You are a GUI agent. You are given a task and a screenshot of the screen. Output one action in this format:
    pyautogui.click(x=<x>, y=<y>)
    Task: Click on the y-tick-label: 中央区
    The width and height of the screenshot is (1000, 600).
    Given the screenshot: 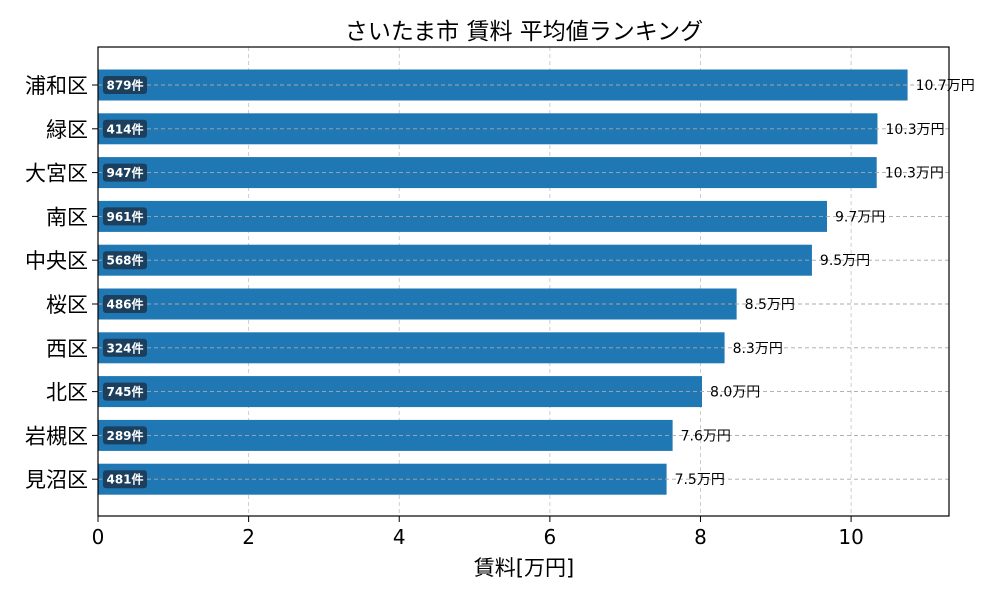 What is the action you would take?
    pyautogui.click(x=56, y=261)
    